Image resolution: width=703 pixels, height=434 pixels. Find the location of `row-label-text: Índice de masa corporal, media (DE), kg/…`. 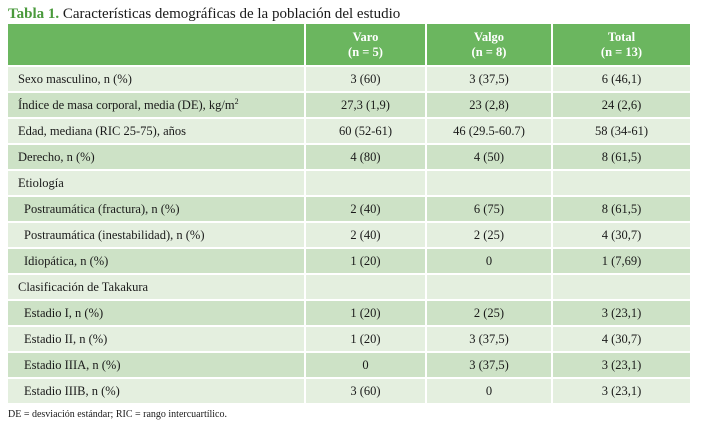

row-label-text: Índice de masa corporal, media (DE), kg/… is located at coordinates (126, 104).